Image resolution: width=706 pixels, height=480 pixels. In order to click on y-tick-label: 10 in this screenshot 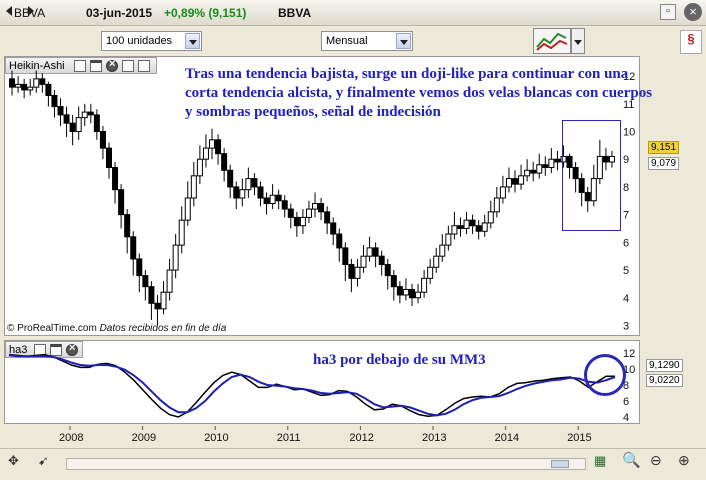, I will do `click(629, 133)`.